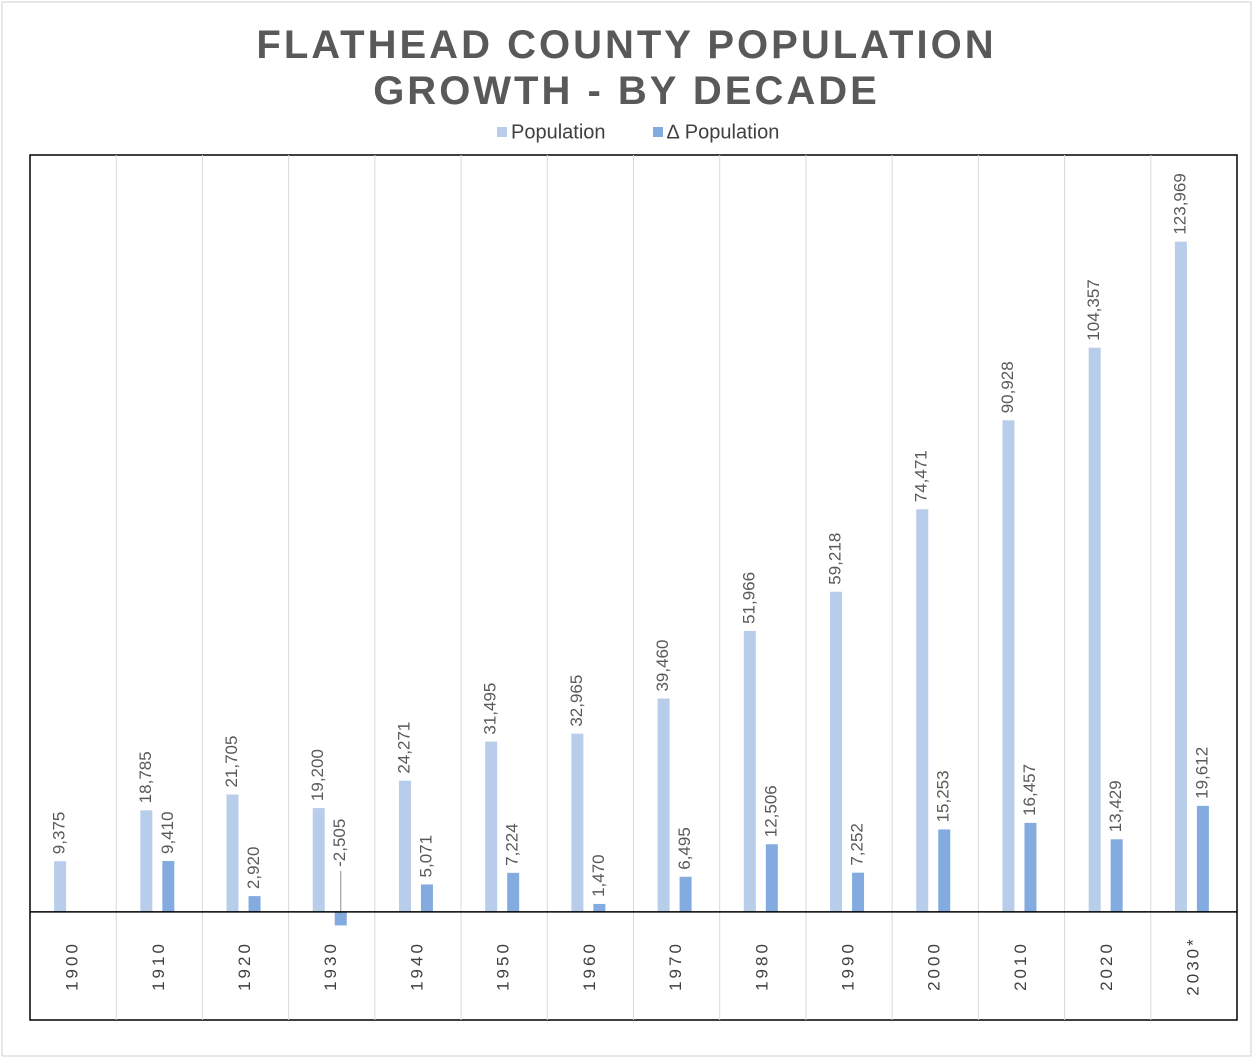 This screenshot has height=1061, width=1253. I want to click on data-label: 51,966, so click(748, 598).